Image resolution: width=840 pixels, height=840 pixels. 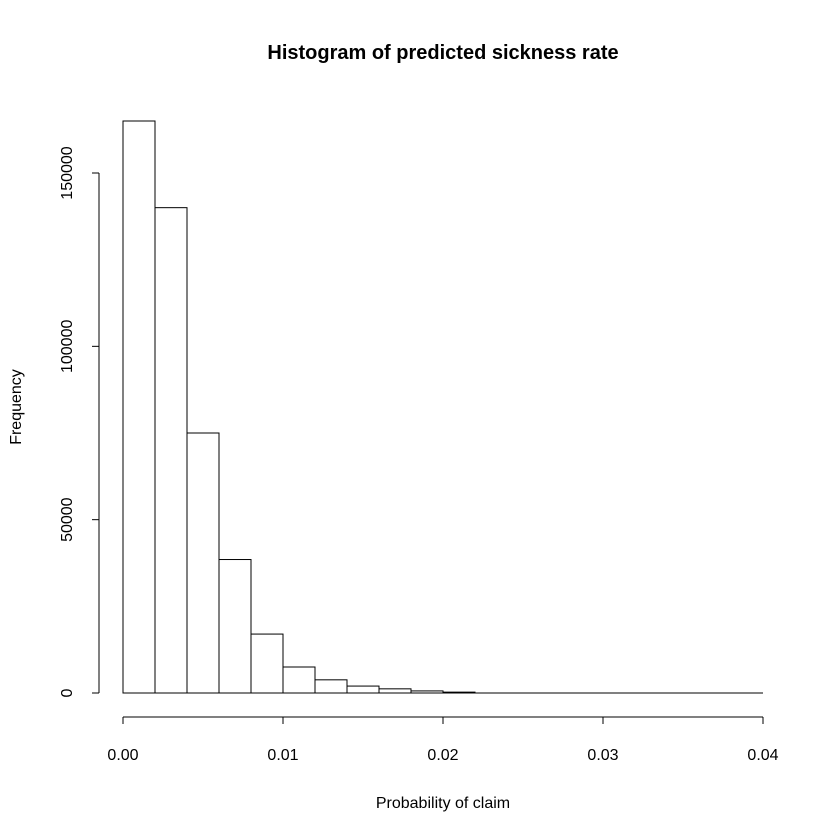 What do you see at coordinates (67, 692) in the screenshot?
I see `y-tick-label: 0` at bounding box center [67, 692].